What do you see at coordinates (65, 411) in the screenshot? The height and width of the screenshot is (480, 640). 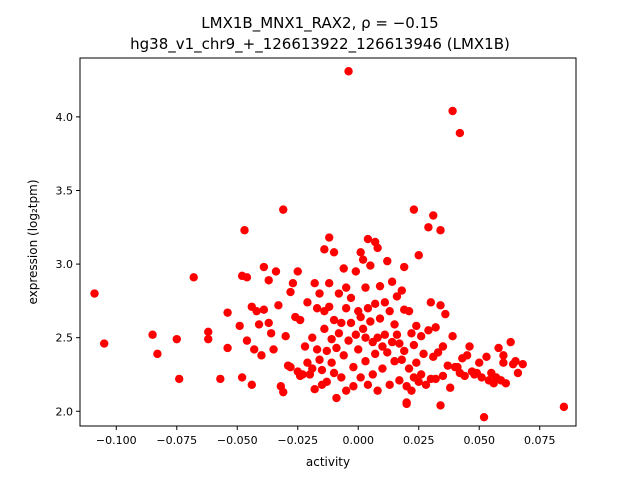 I see `y-tick-label: 2.0` at bounding box center [65, 411].